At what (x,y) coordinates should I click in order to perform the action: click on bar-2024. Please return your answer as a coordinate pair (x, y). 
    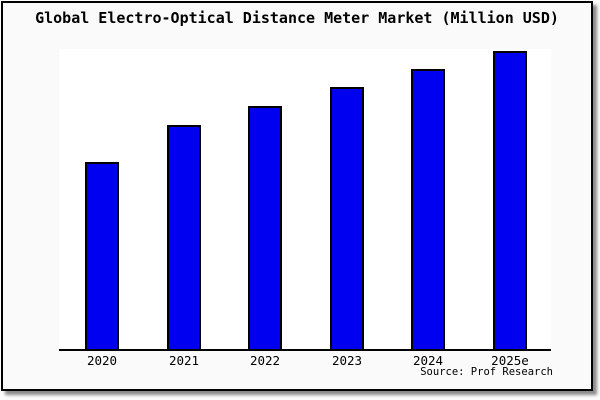
    Looking at the image, I should click on (428, 209).